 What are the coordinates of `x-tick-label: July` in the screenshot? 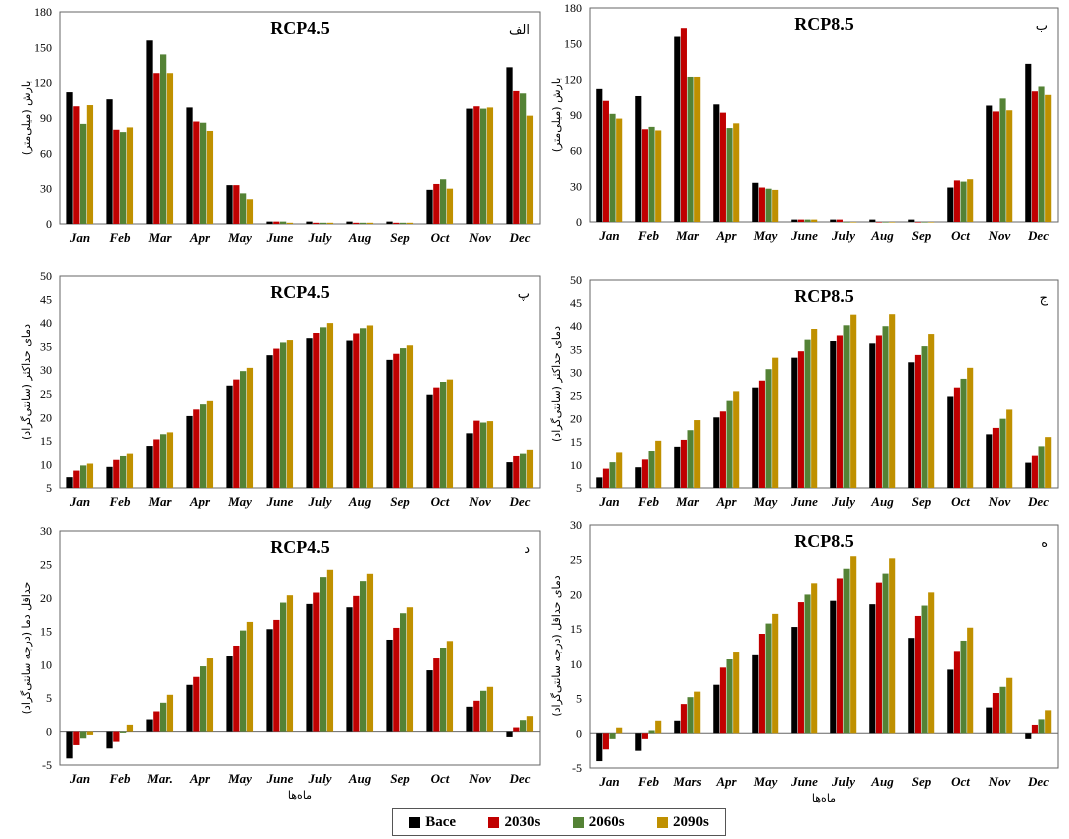 It's located at (319, 778).